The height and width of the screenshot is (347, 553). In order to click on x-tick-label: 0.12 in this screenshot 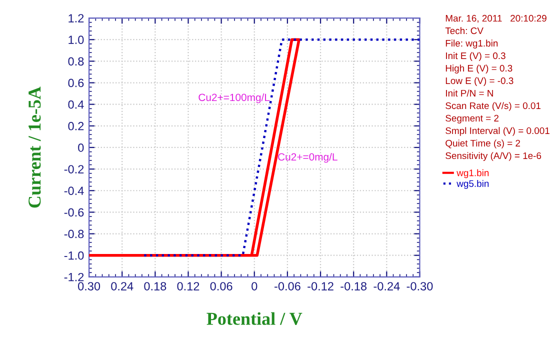, I will do `click(188, 286)`.